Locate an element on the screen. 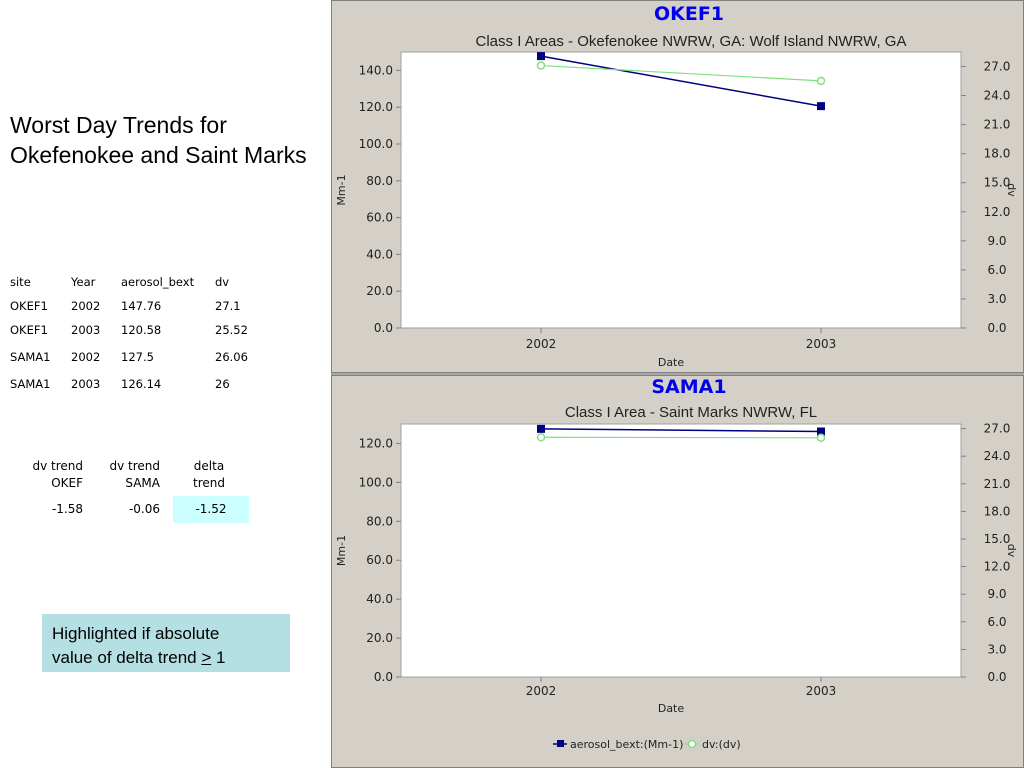  table-cell: 25.52 is located at coordinates (231, 330).